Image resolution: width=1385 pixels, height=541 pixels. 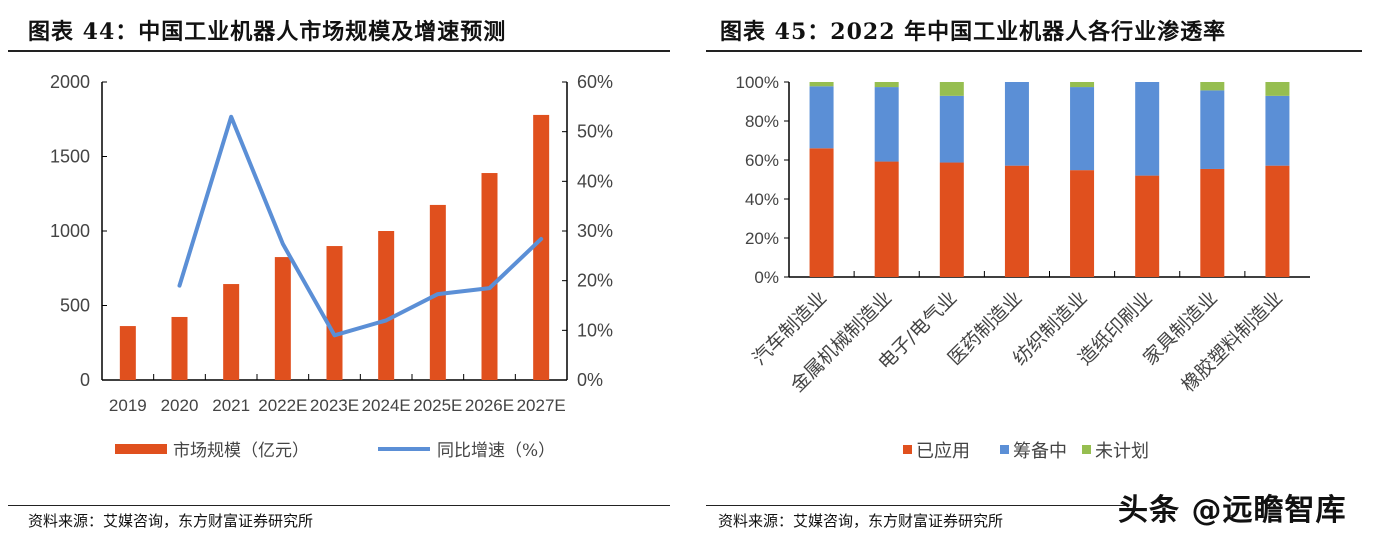 What do you see at coordinates (762, 199) in the screenshot?
I see `y-tick-label-45: 40%` at bounding box center [762, 199].